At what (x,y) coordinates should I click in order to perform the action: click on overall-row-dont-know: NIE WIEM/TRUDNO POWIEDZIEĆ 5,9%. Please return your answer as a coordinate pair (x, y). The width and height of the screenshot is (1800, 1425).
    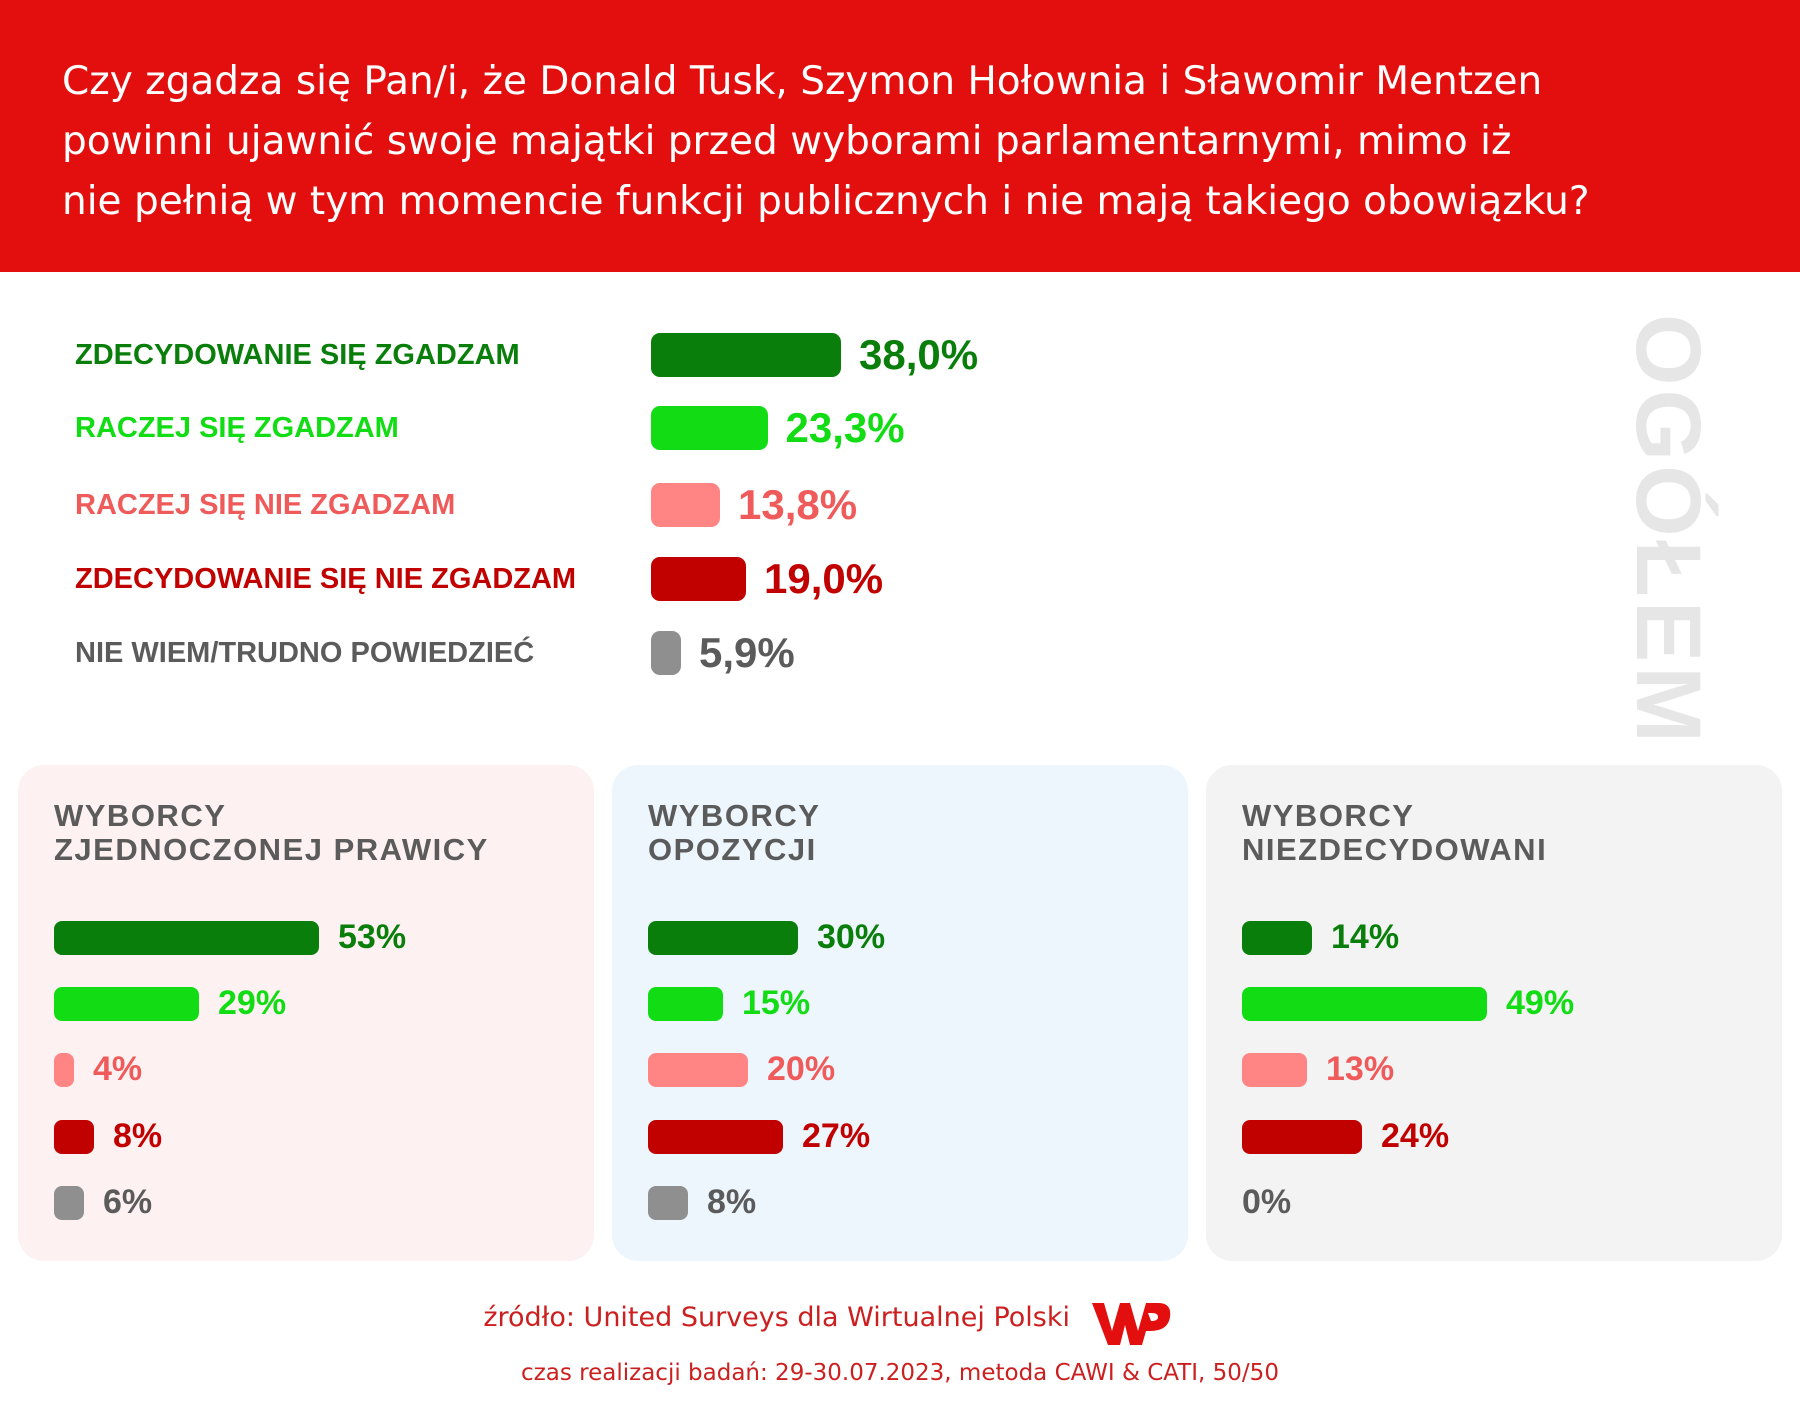
    Looking at the image, I should click on (550, 653).